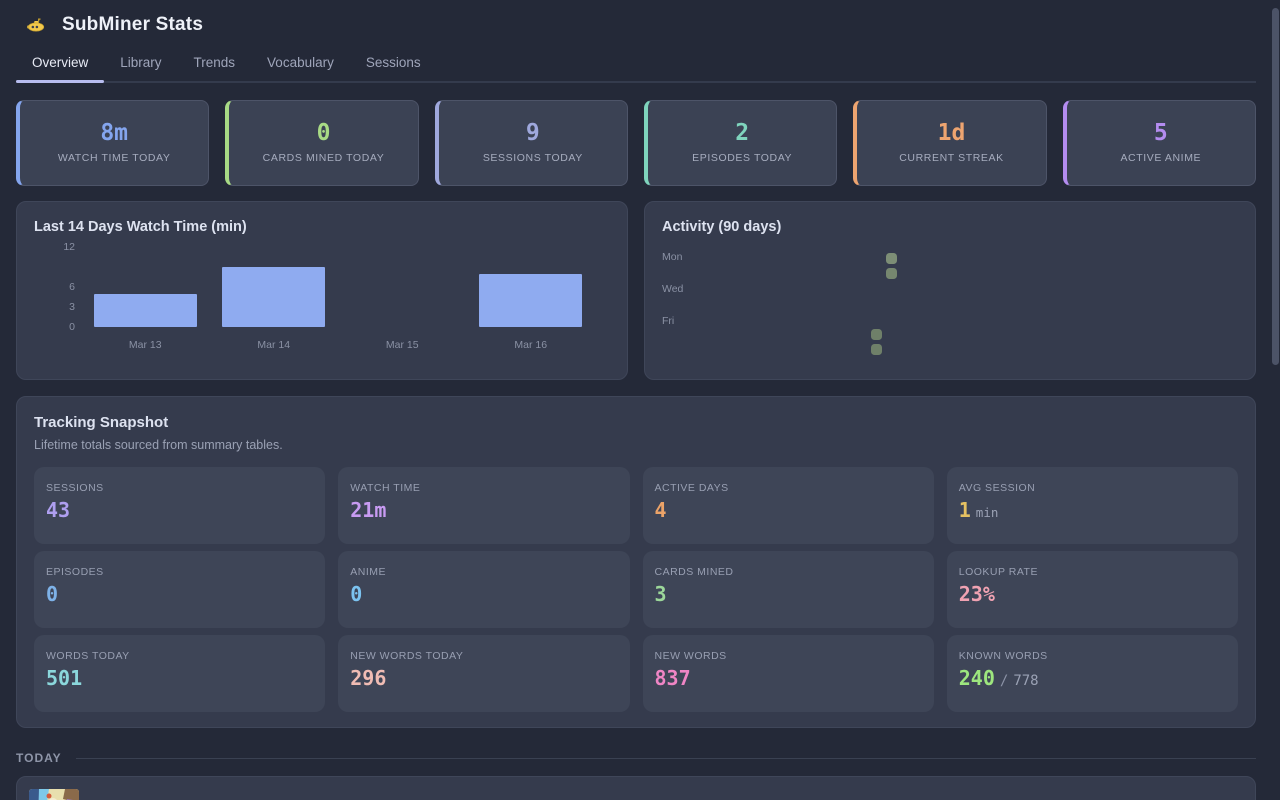 Image resolution: width=1280 pixels, height=800 pixels. What do you see at coordinates (72, 307) in the screenshot?
I see `chart-y-tick: 3` at bounding box center [72, 307].